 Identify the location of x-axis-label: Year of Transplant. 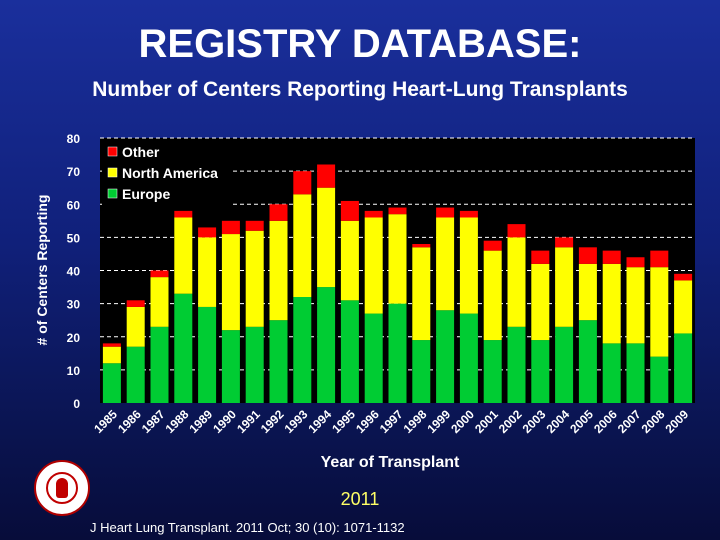
(390, 462).